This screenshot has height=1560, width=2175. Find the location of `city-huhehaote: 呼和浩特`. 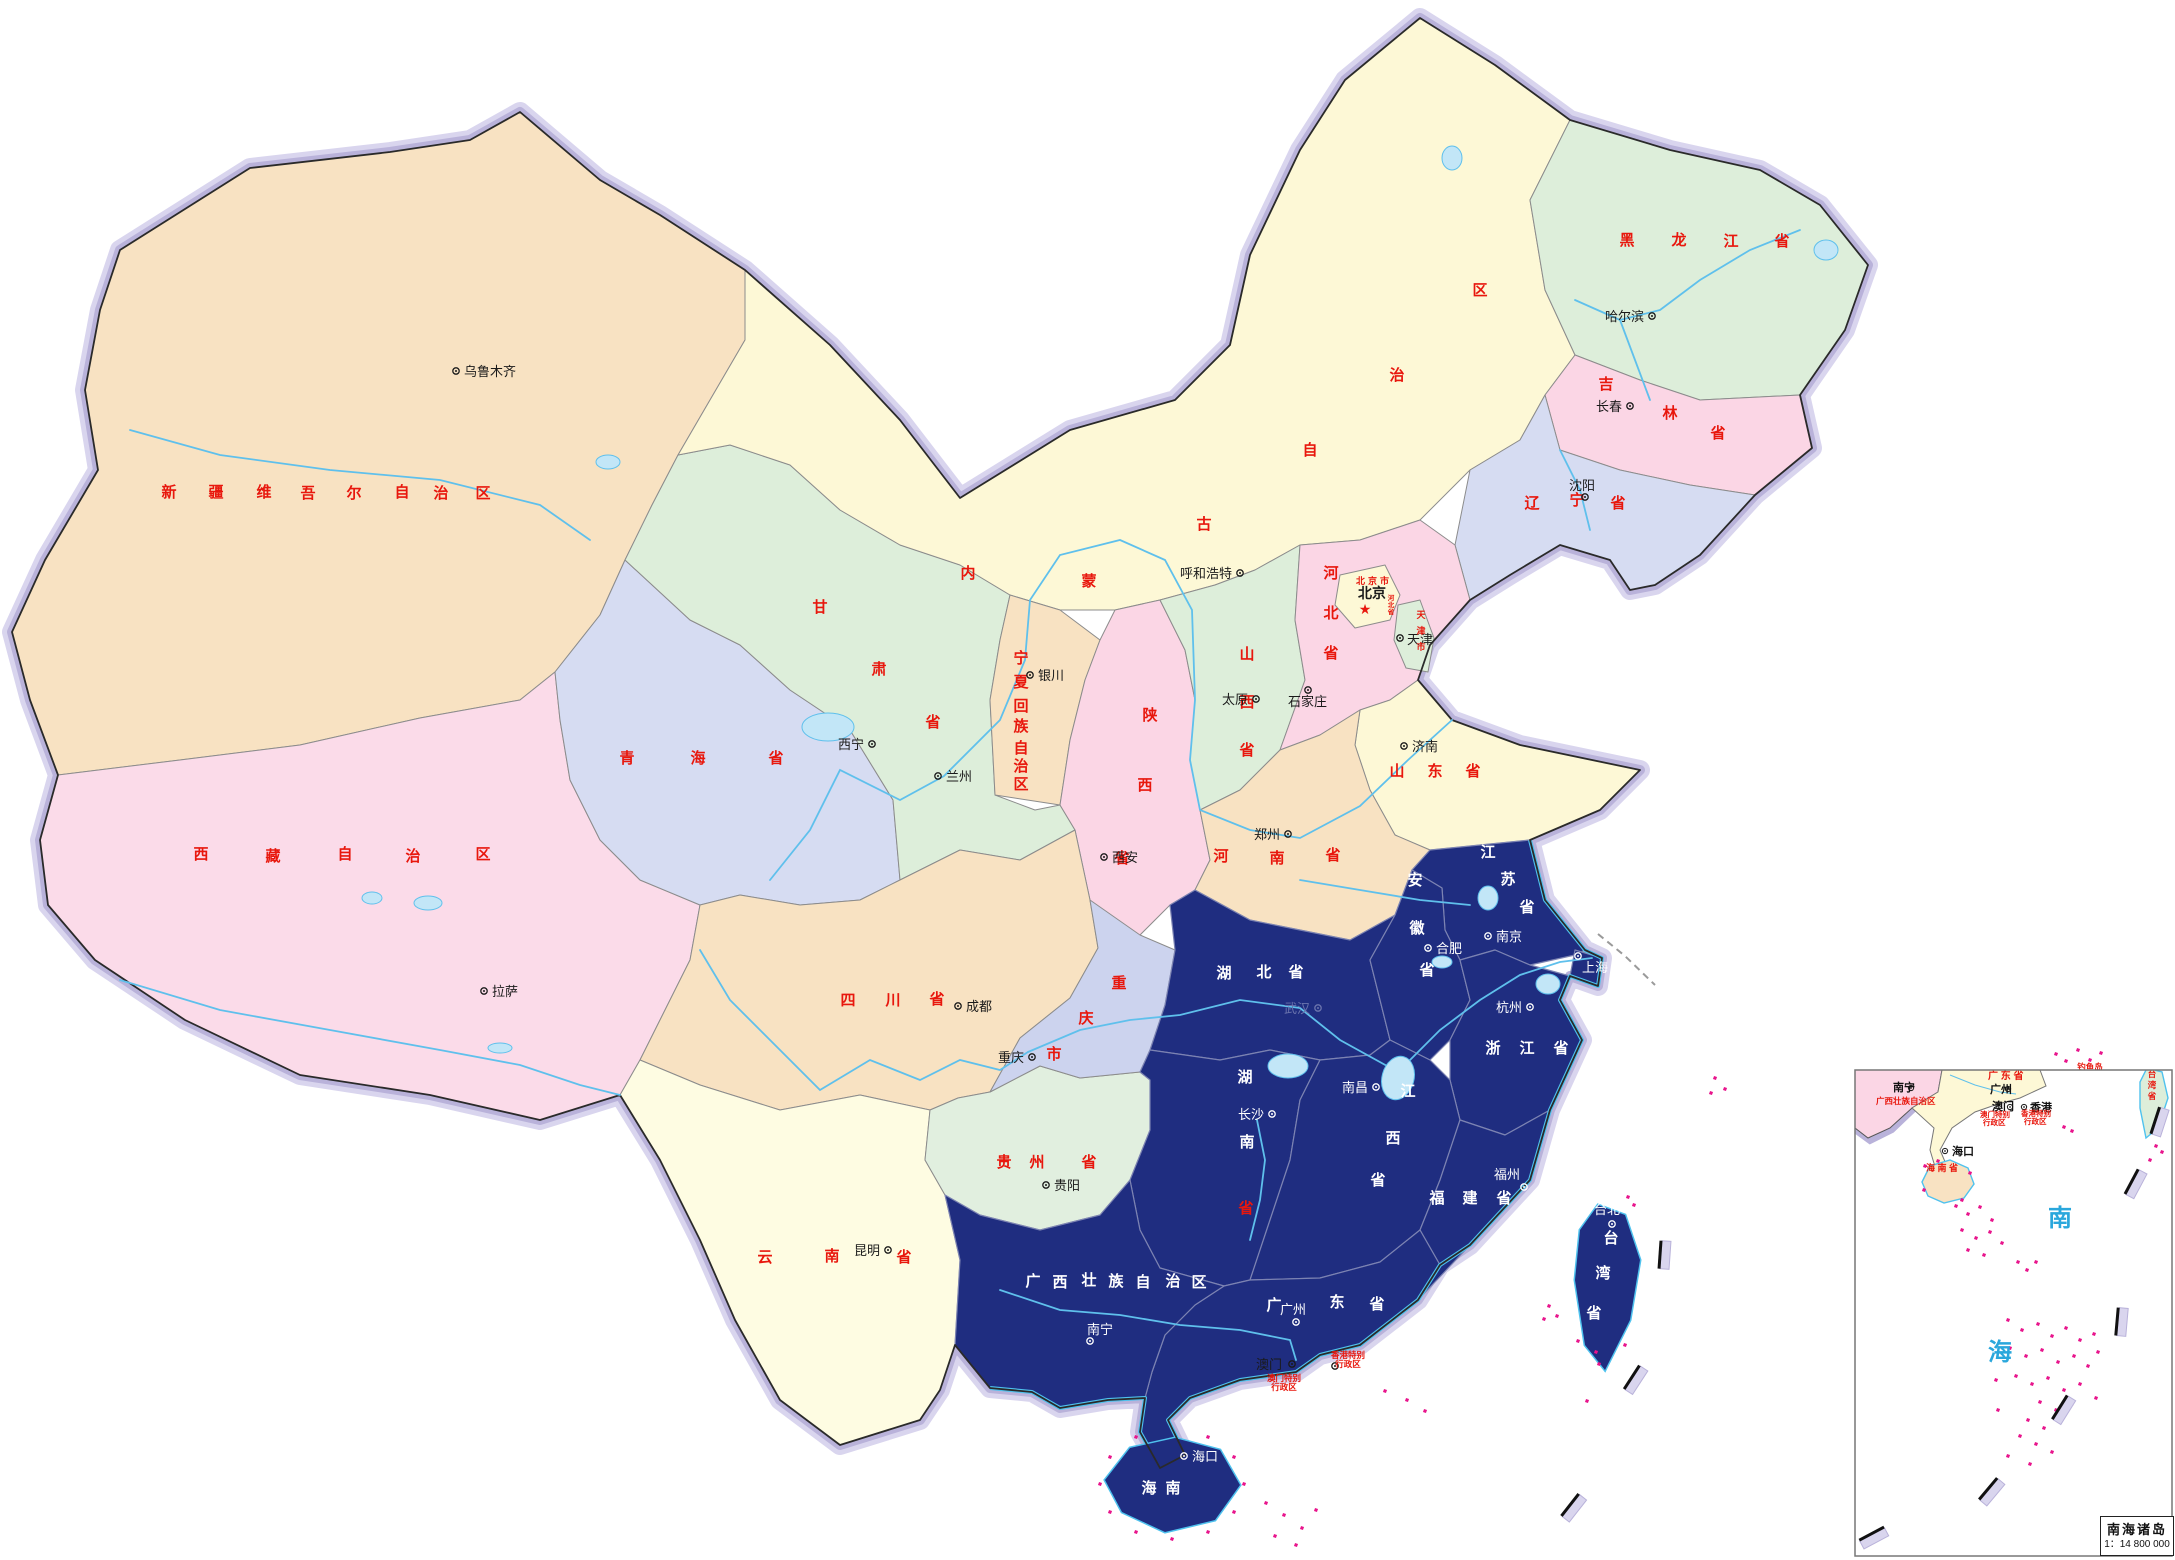

city-huhehaote: 呼和浩特 is located at coordinates (1212, 573).